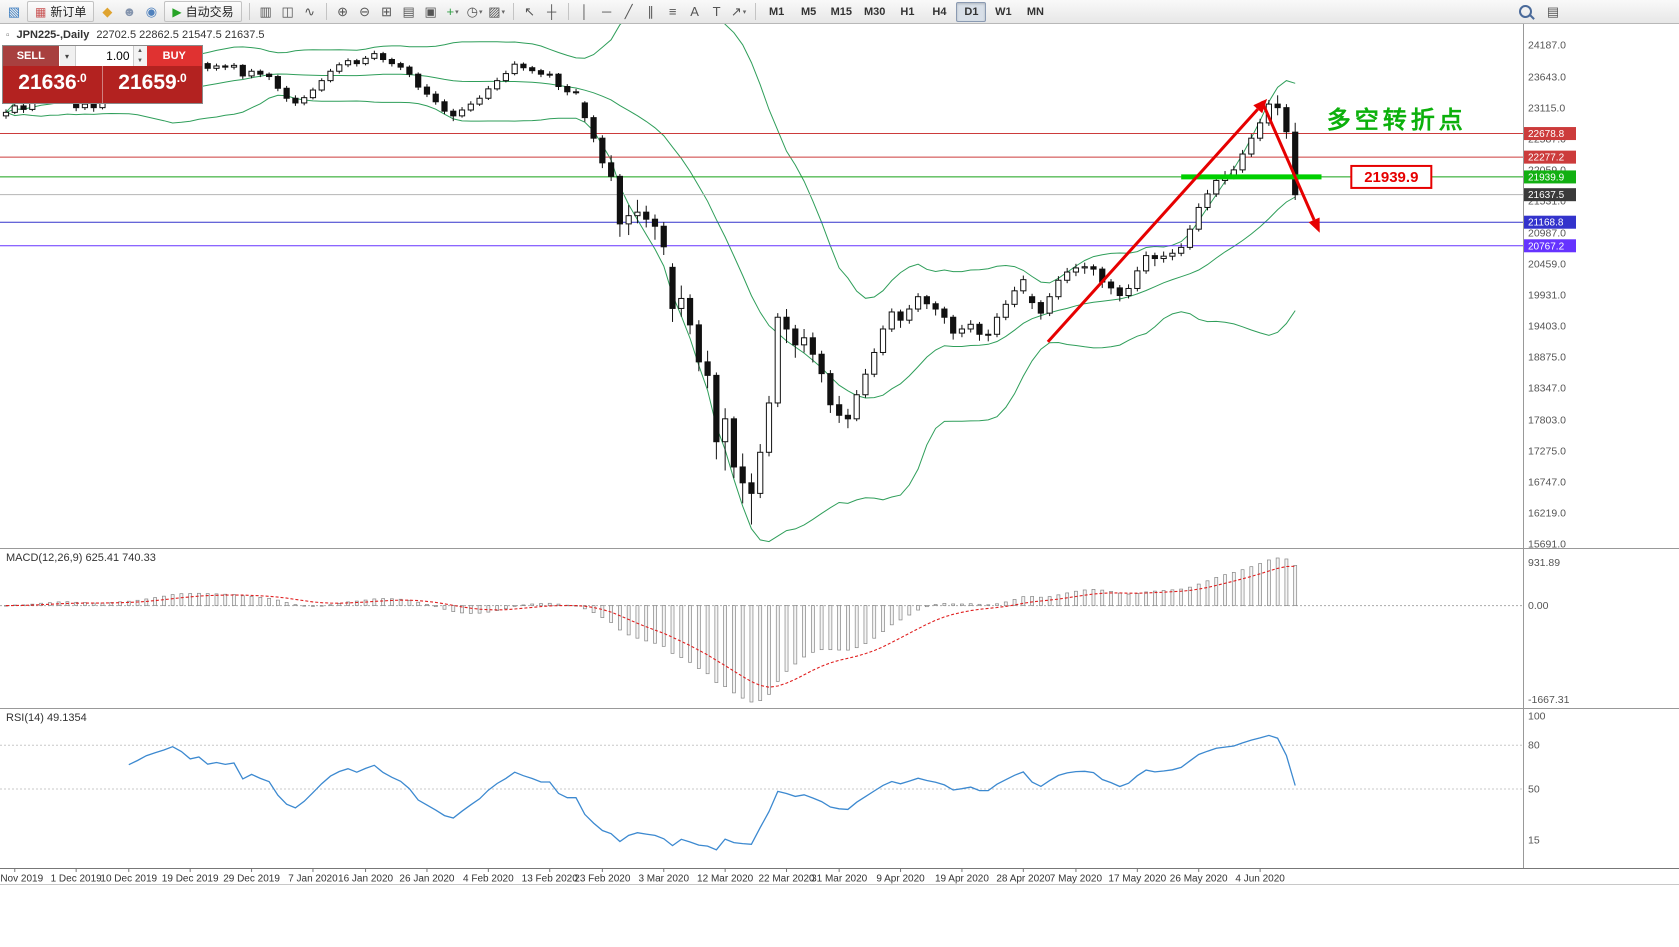 This screenshot has width=1679, height=947. What do you see at coordinates (786, 879) in the screenshot?
I see `svg-text: 22 Mar 2020` at bounding box center [786, 879].